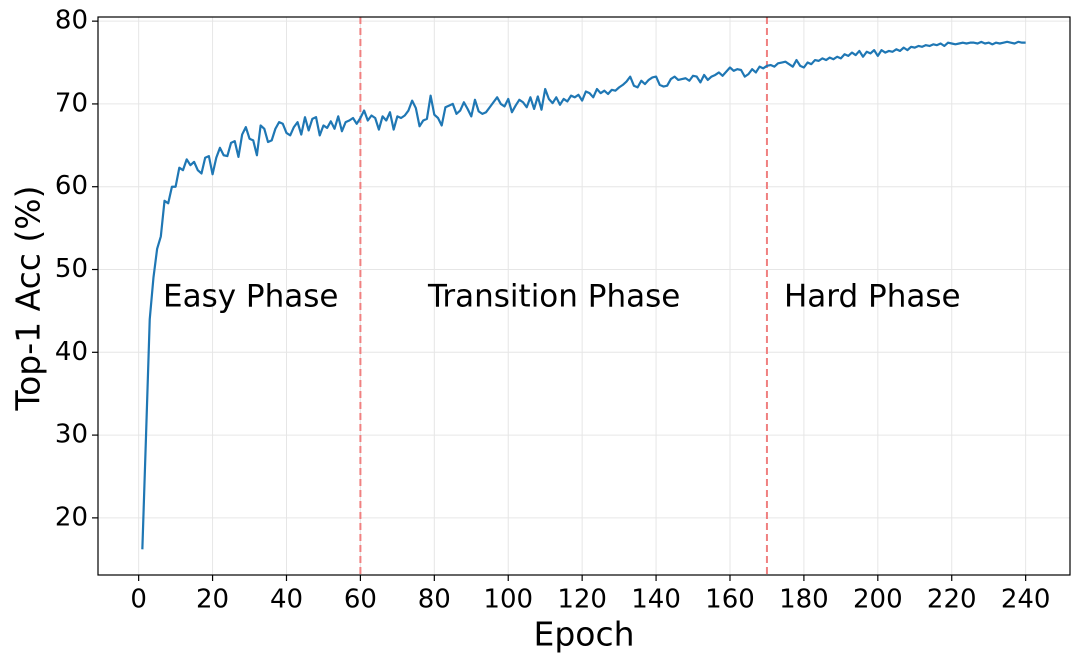  What do you see at coordinates (582, 600) in the screenshot?
I see `x-tick-label: 120` at bounding box center [582, 600].